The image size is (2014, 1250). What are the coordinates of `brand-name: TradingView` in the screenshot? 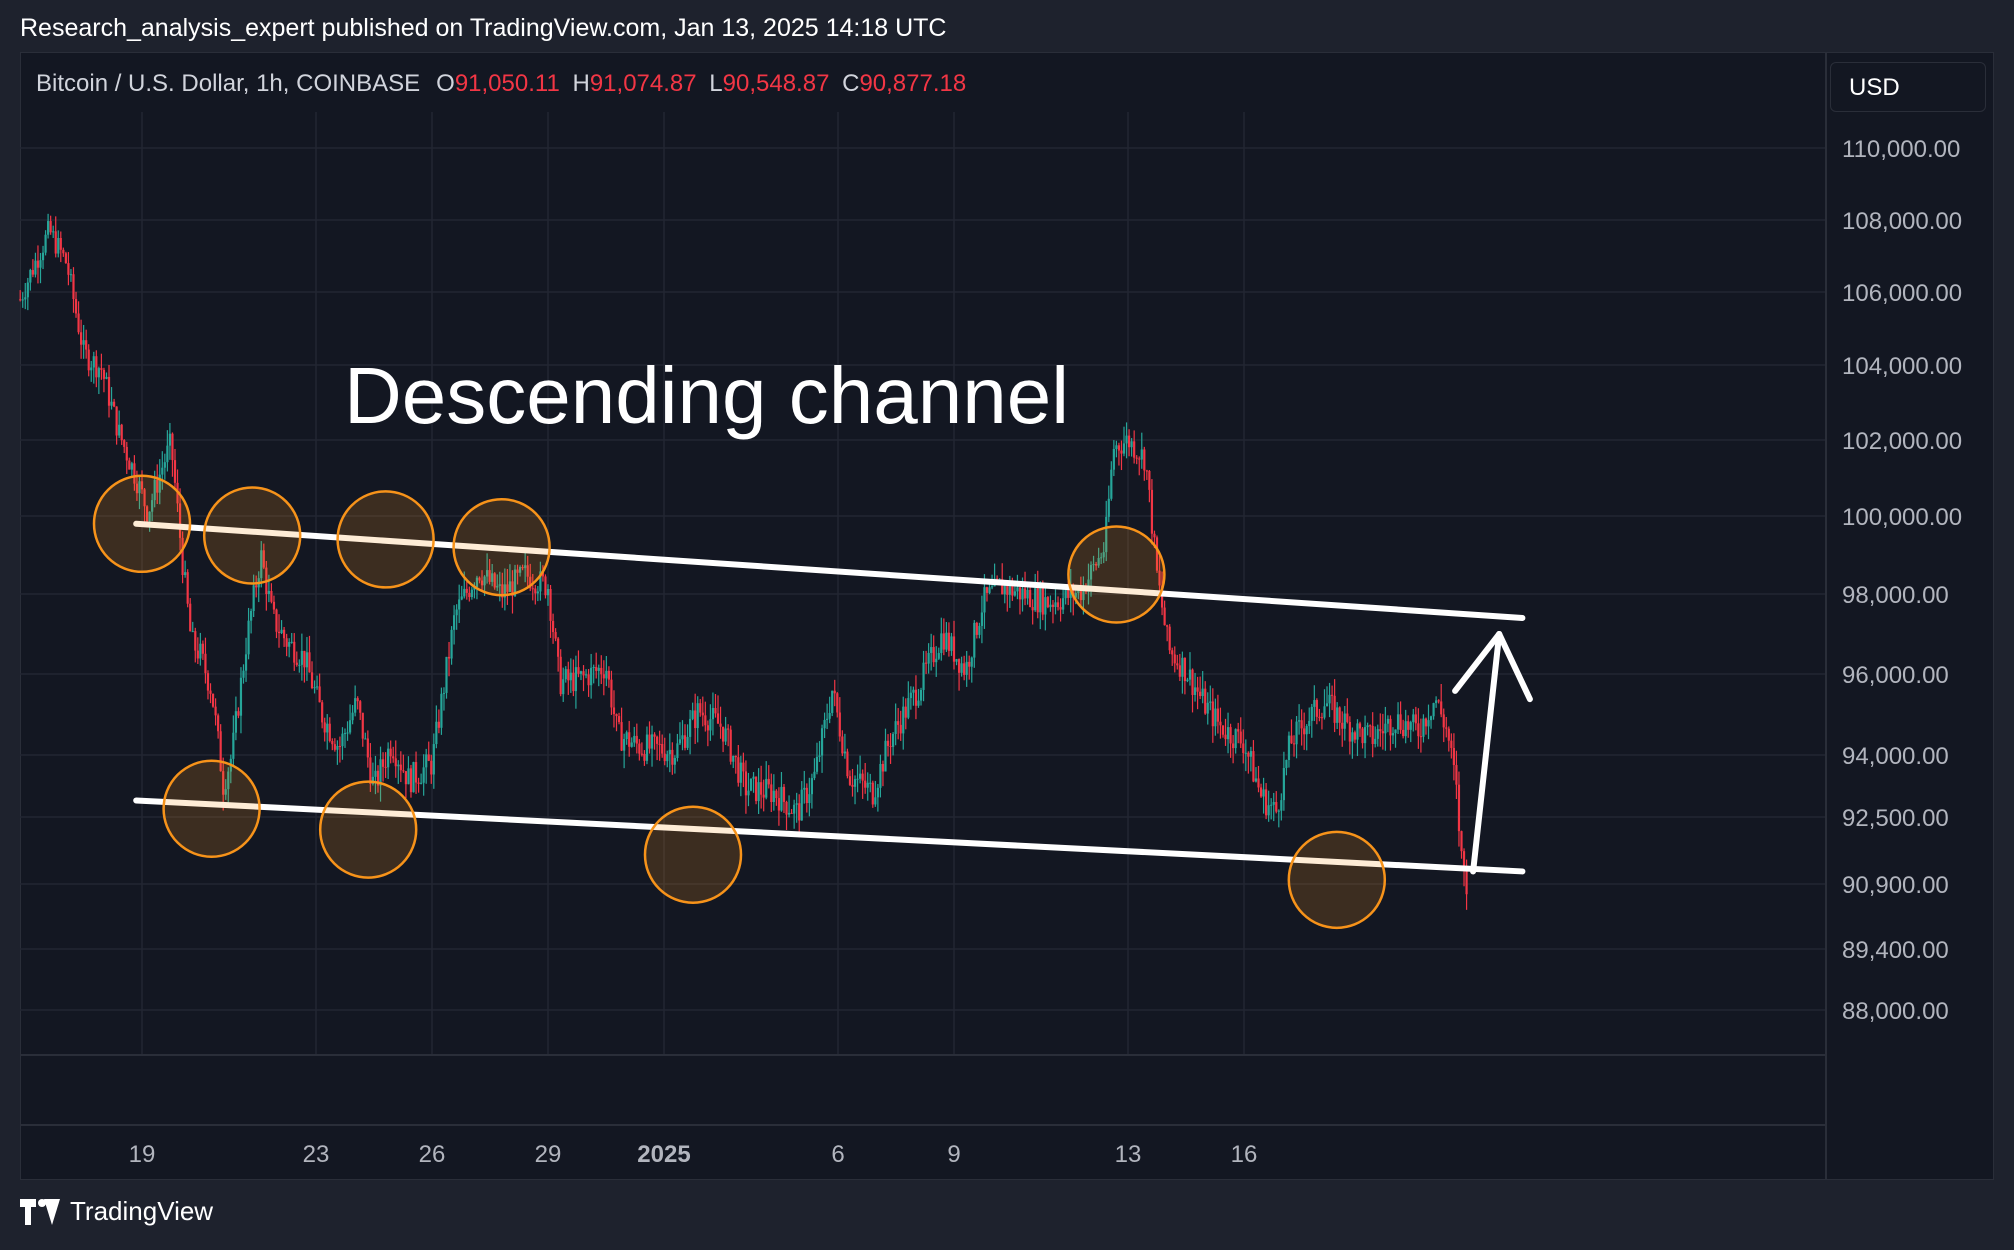 It's located at (142, 1211).